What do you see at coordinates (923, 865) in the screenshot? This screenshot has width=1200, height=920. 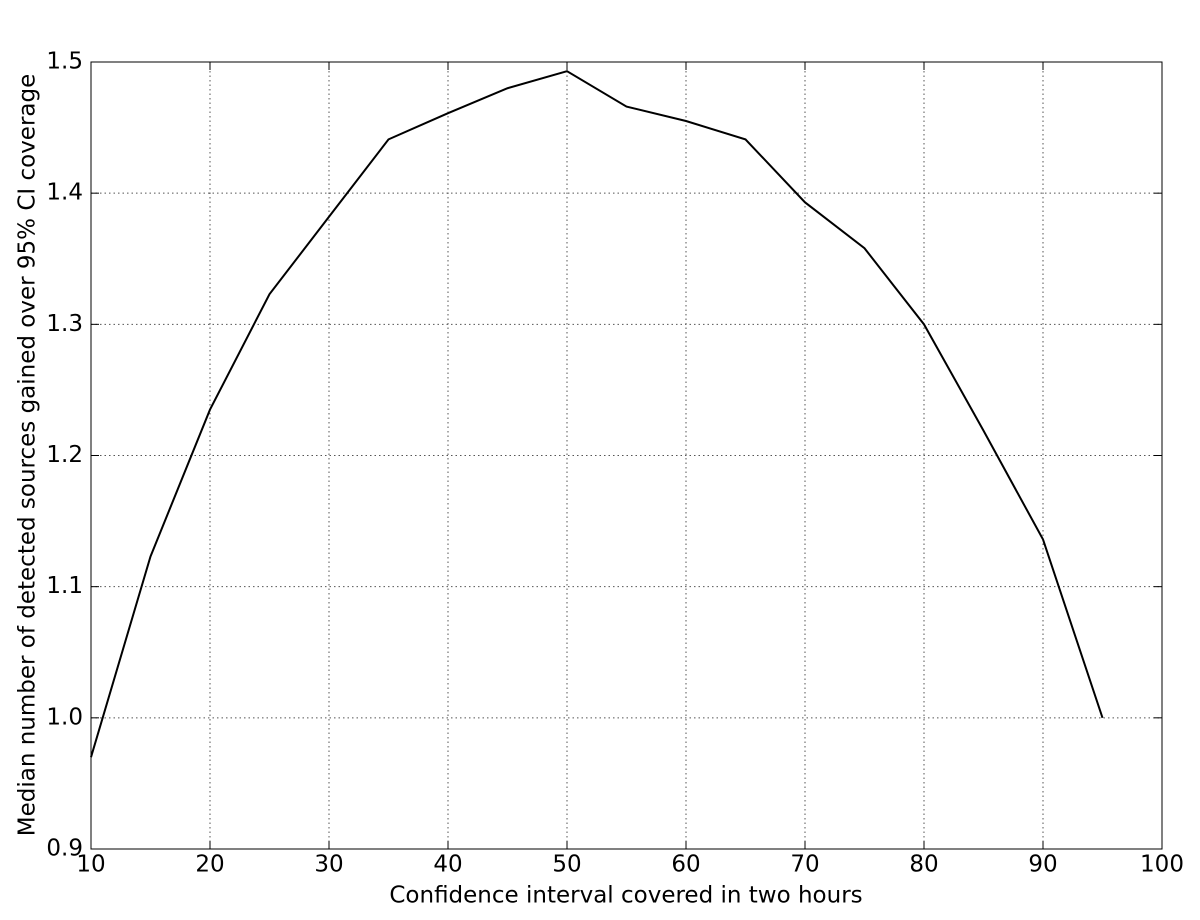 I see `x-tick-label: 80` at bounding box center [923, 865].